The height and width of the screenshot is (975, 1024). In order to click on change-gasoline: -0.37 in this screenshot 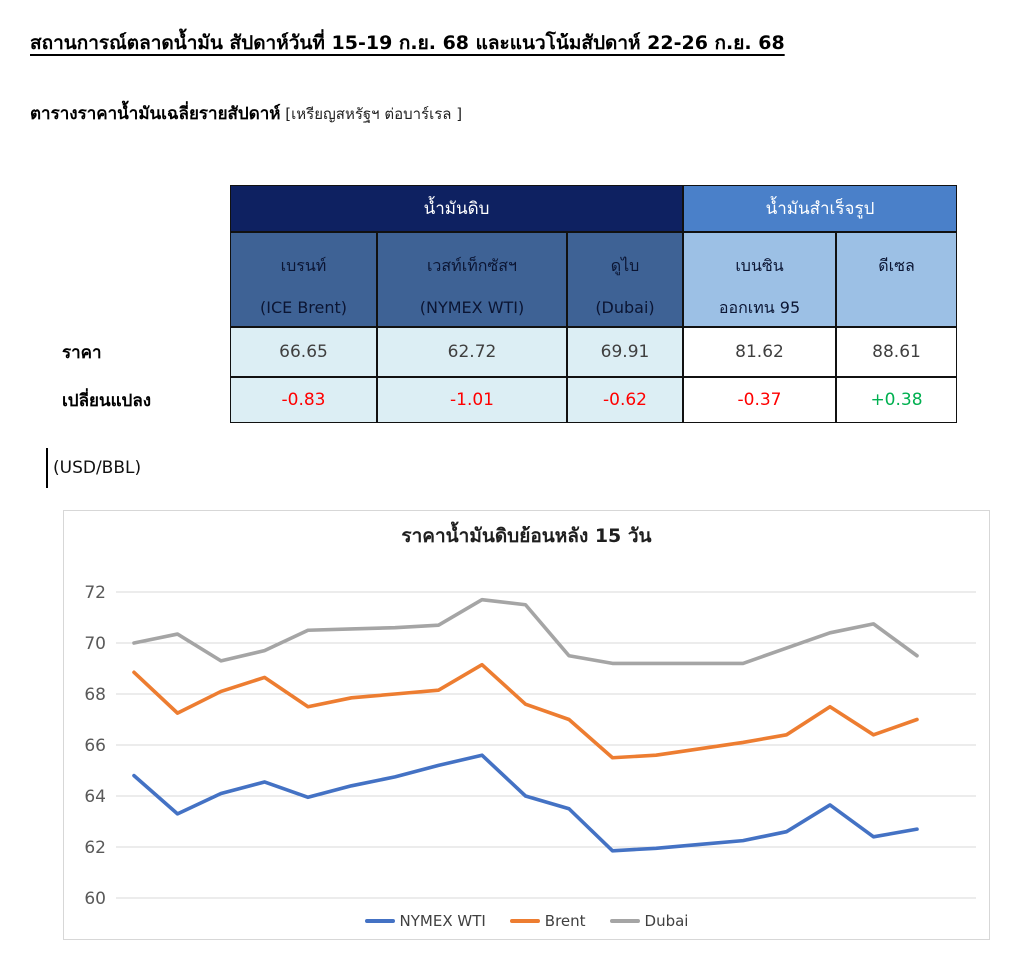, I will do `click(759, 400)`.